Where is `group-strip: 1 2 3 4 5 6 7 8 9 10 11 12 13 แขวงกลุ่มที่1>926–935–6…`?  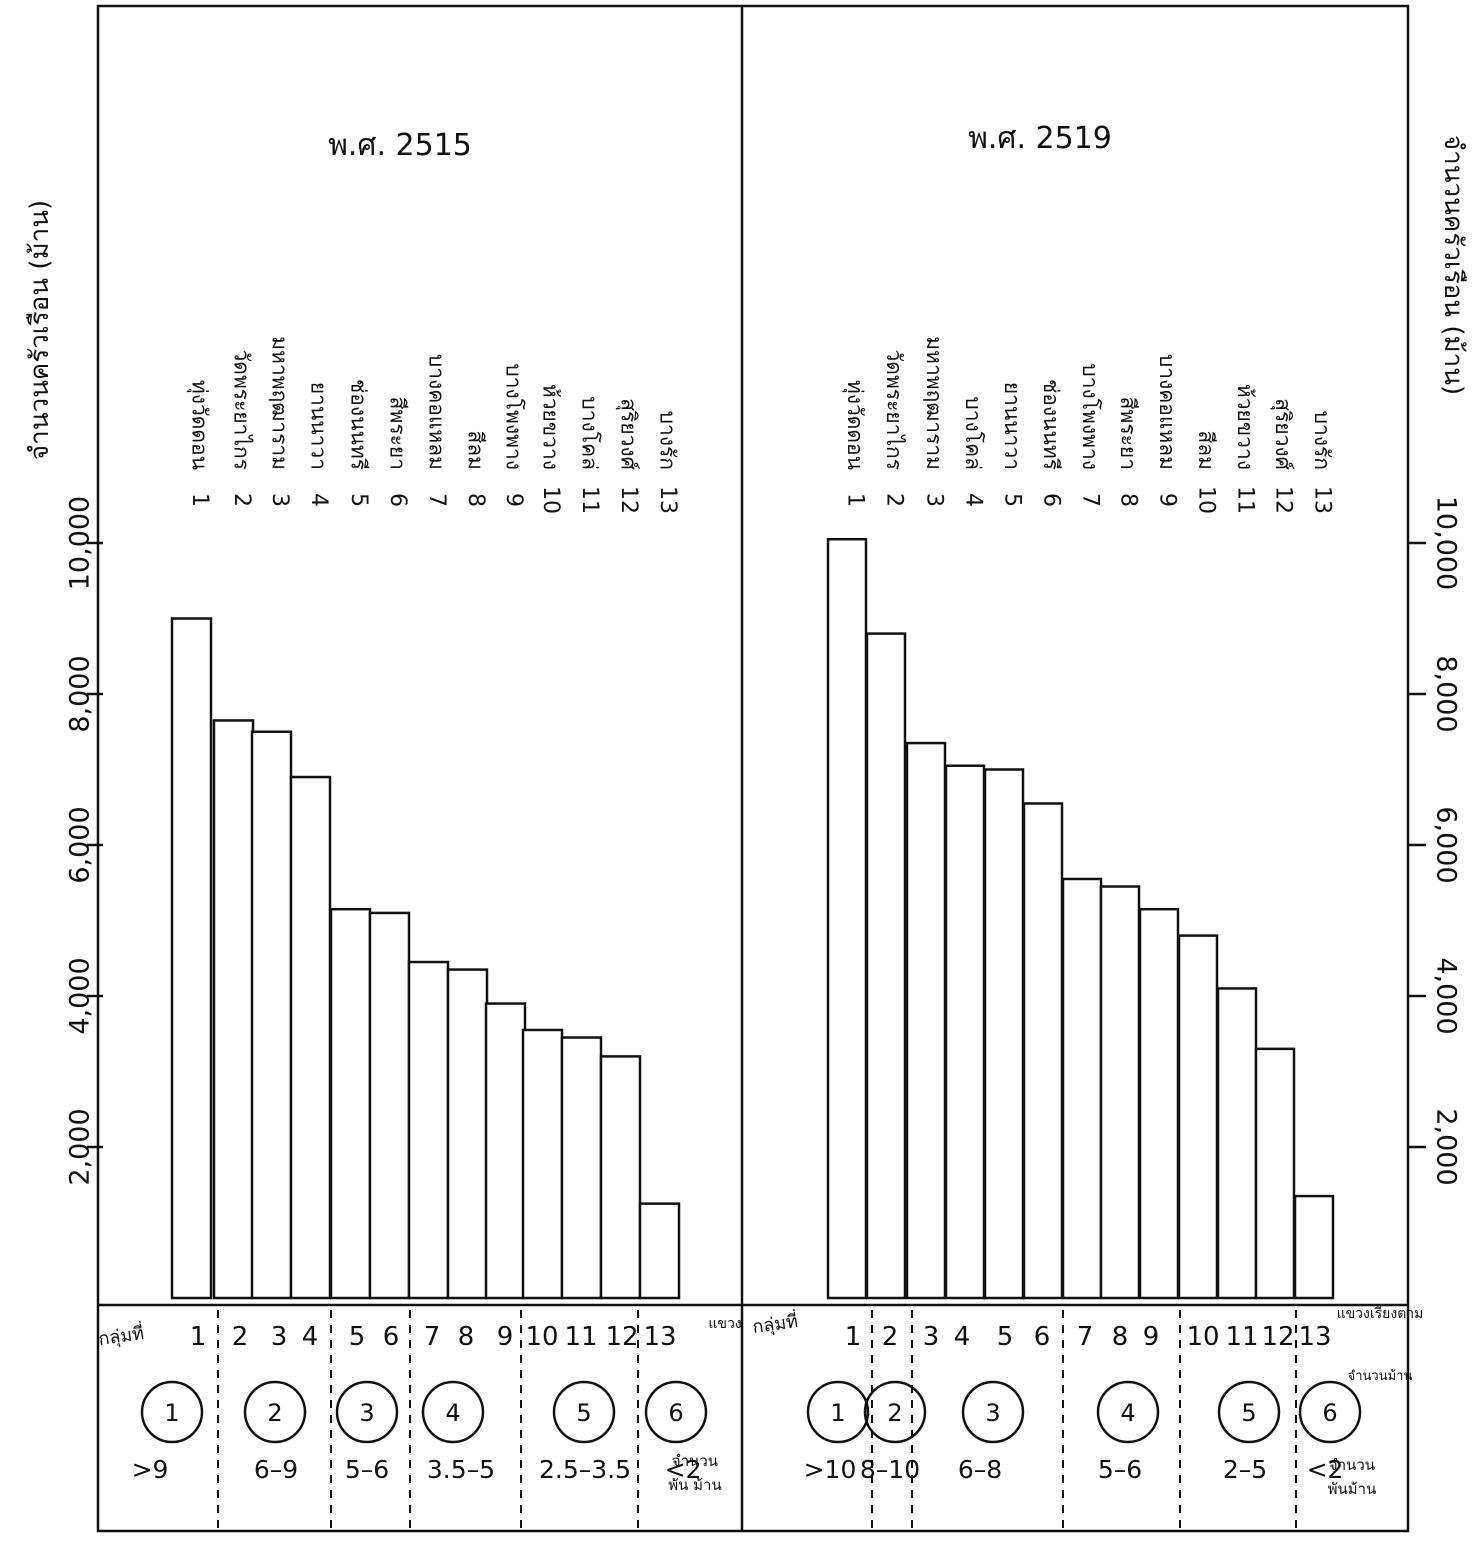 group-strip: 1 2 3 4 5 6 7 8 9 10 11 12 13 แขวงกลุ่มที่1>926–935–6… is located at coordinates (419, 1419).